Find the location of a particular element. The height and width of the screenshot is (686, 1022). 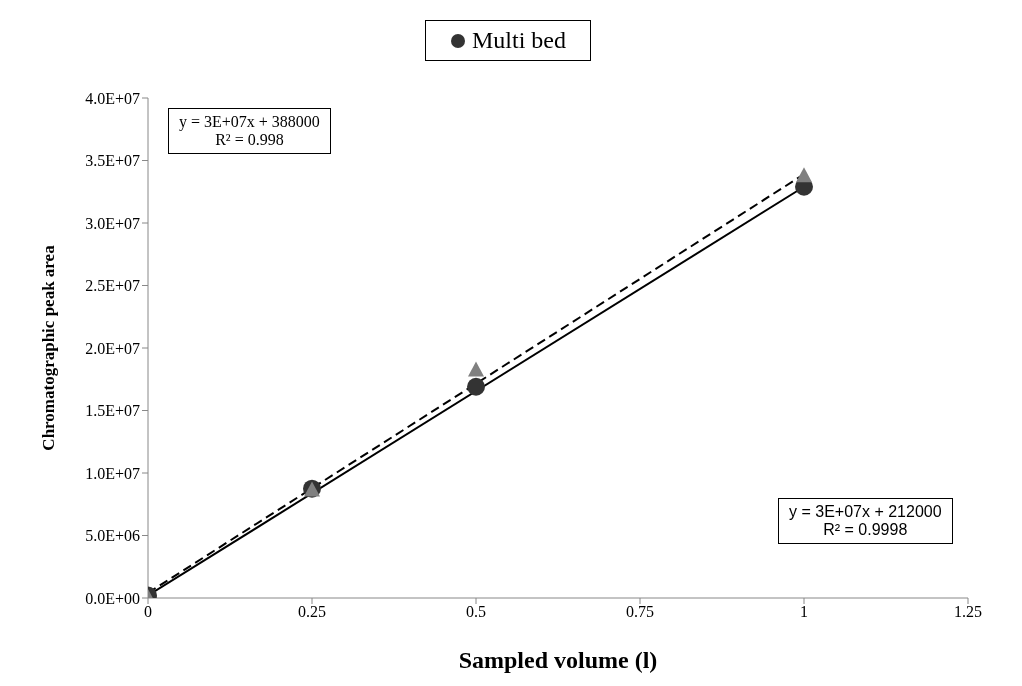

x-tick-label: 0.75 is located at coordinates (640, 612).